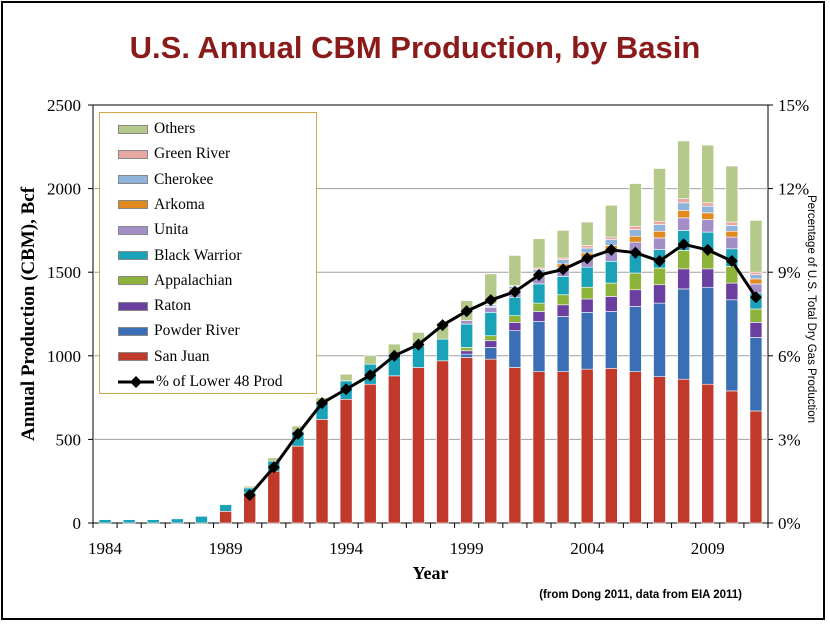  What do you see at coordinates (137, 382) in the screenshot?
I see `legend-line-marker` at bounding box center [137, 382].